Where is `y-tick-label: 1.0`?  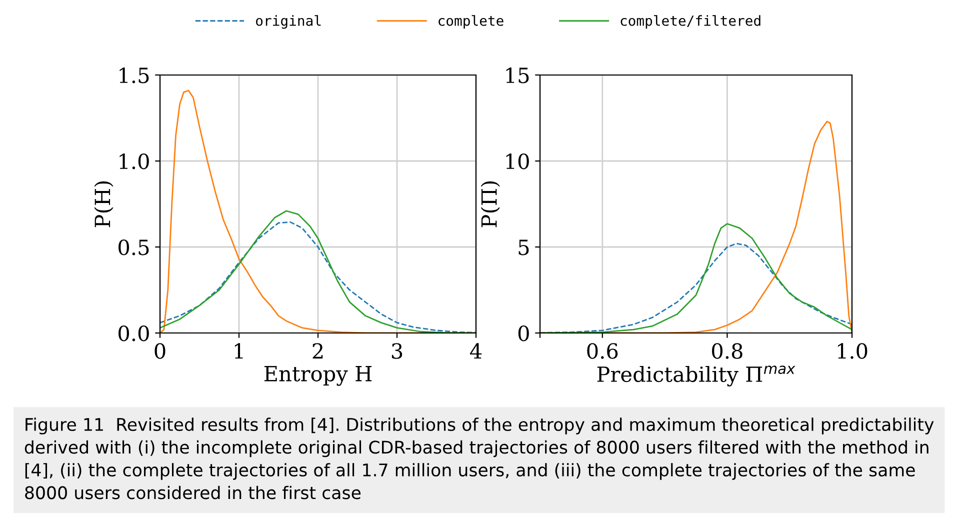 y-tick-label: 1.0 is located at coordinates (134, 161).